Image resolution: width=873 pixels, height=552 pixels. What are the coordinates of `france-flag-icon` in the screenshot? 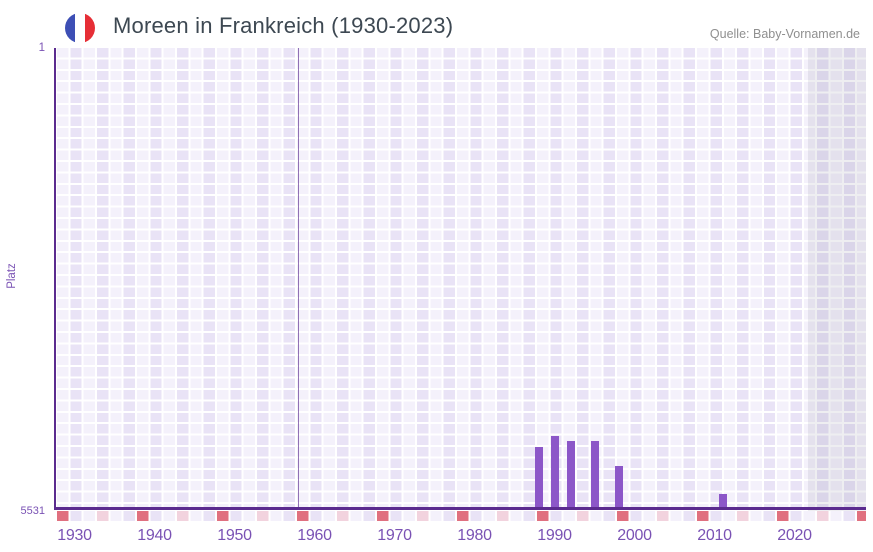 It's located at (80, 28).